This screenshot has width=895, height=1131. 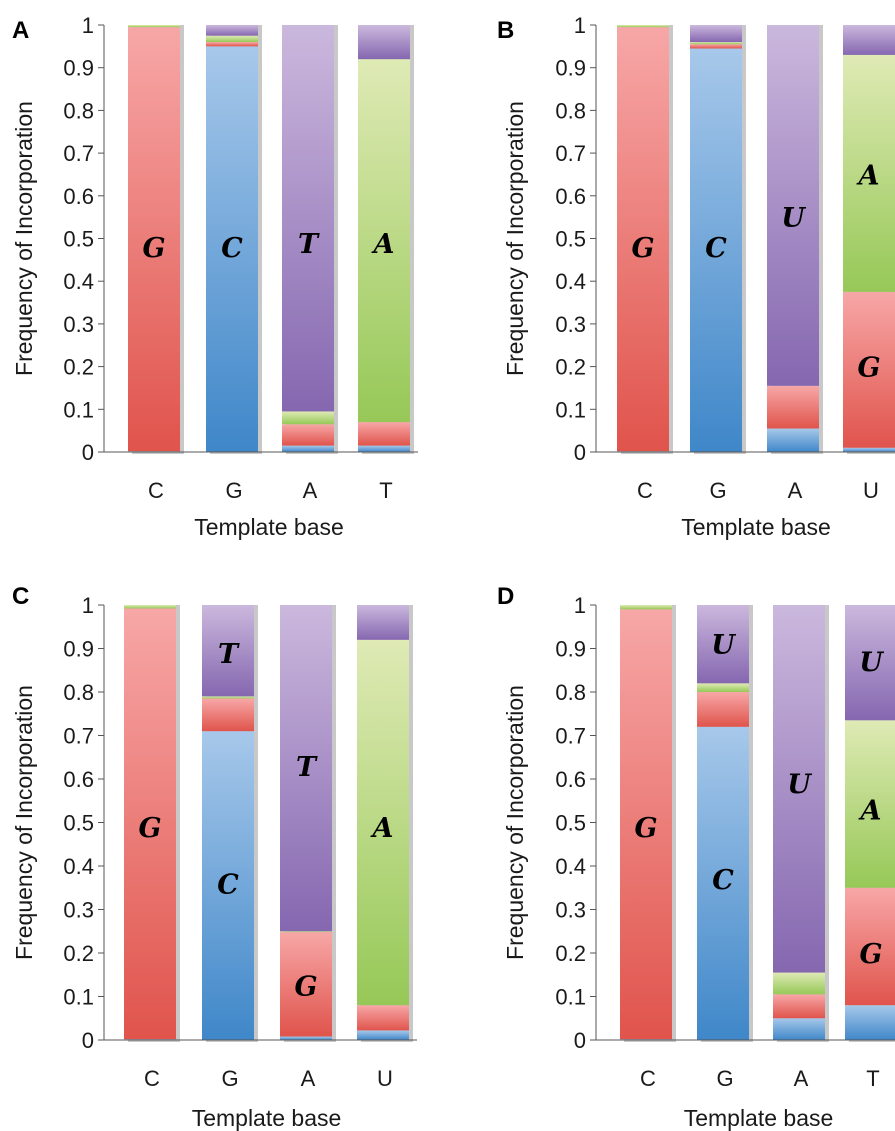 I want to click on bar-u, so click(x=385, y=823).